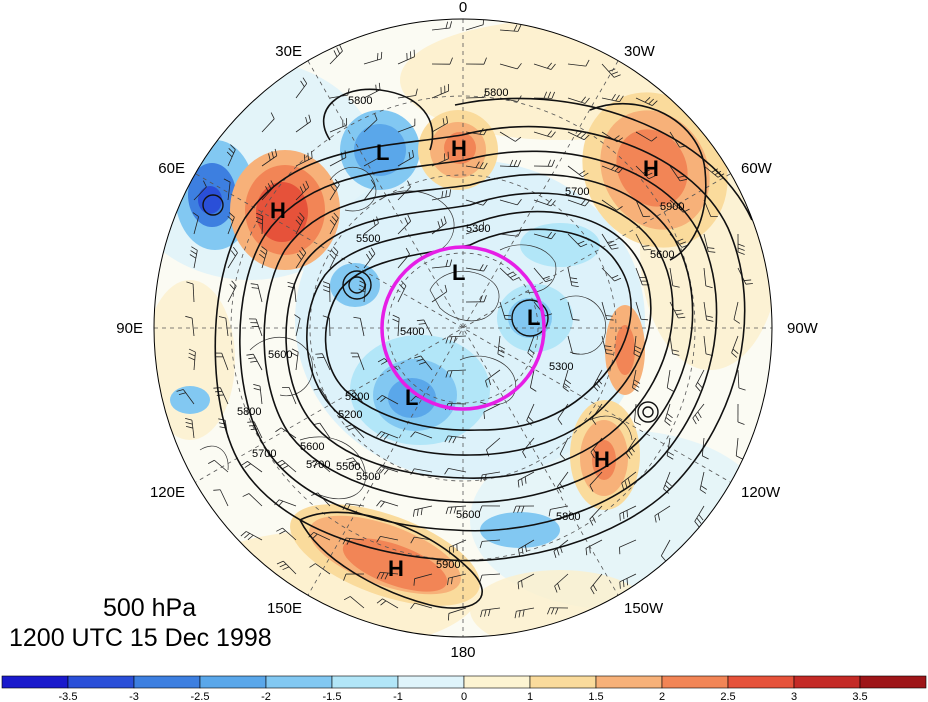  Describe the element at coordinates (150, 608) in the screenshot. I see `level-title: 500 hPa` at that location.